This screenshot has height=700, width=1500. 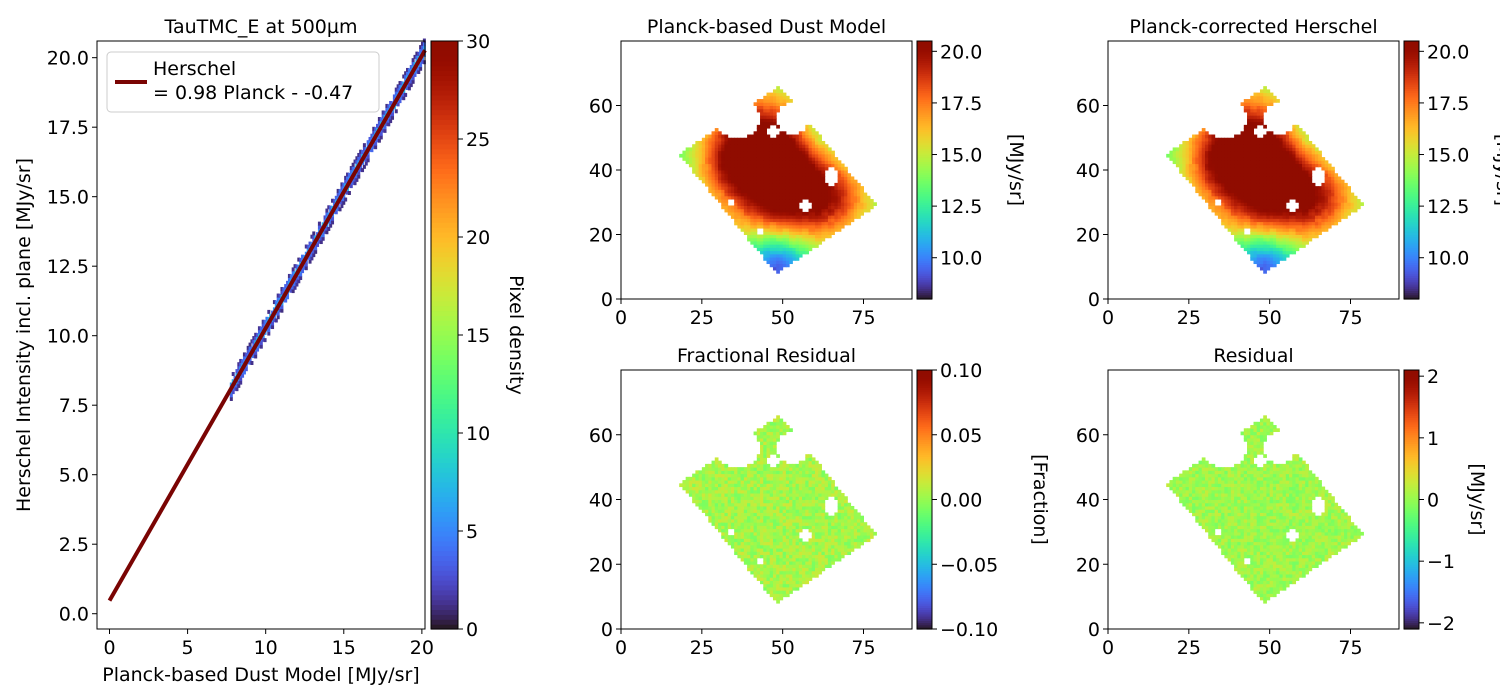 What do you see at coordinates (68, 337) in the screenshot?
I see `y-tick-label: 10.0` at bounding box center [68, 337].